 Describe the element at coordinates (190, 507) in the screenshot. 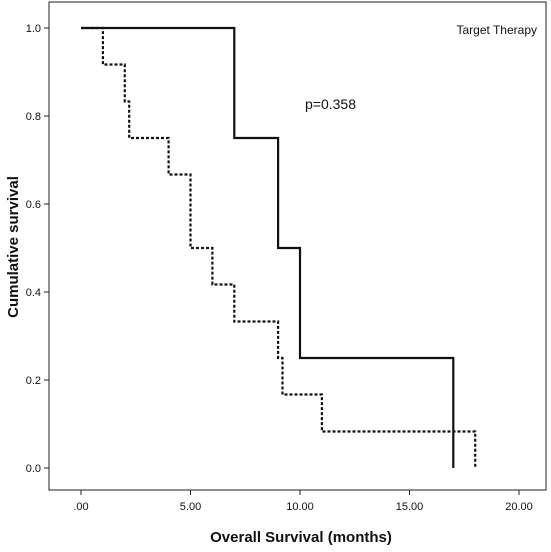

I see `x-tick-label: 5.00` at that location.